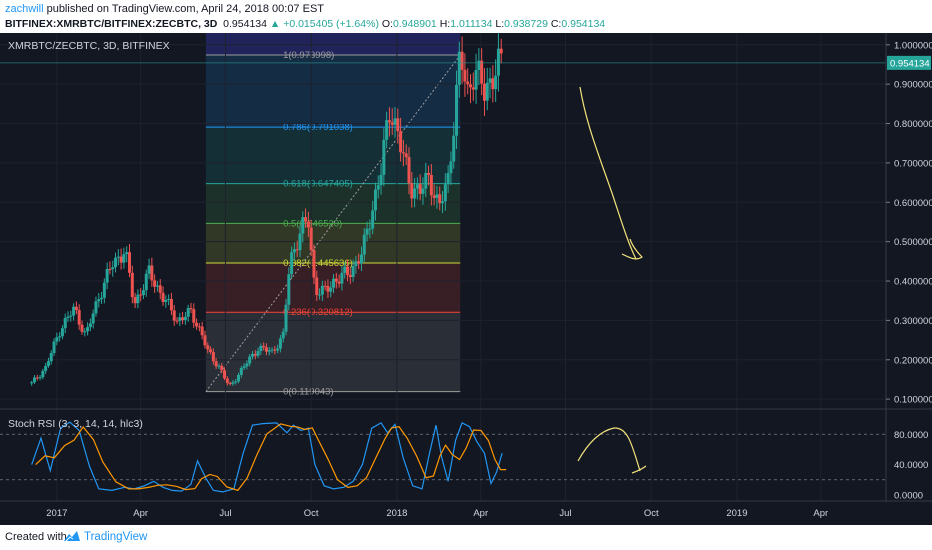 The width and height of the screenshot is (932, 550). Describe the element at coordinates (24, 9) in the screenshot. I see `author-link: zachwill` at that location.